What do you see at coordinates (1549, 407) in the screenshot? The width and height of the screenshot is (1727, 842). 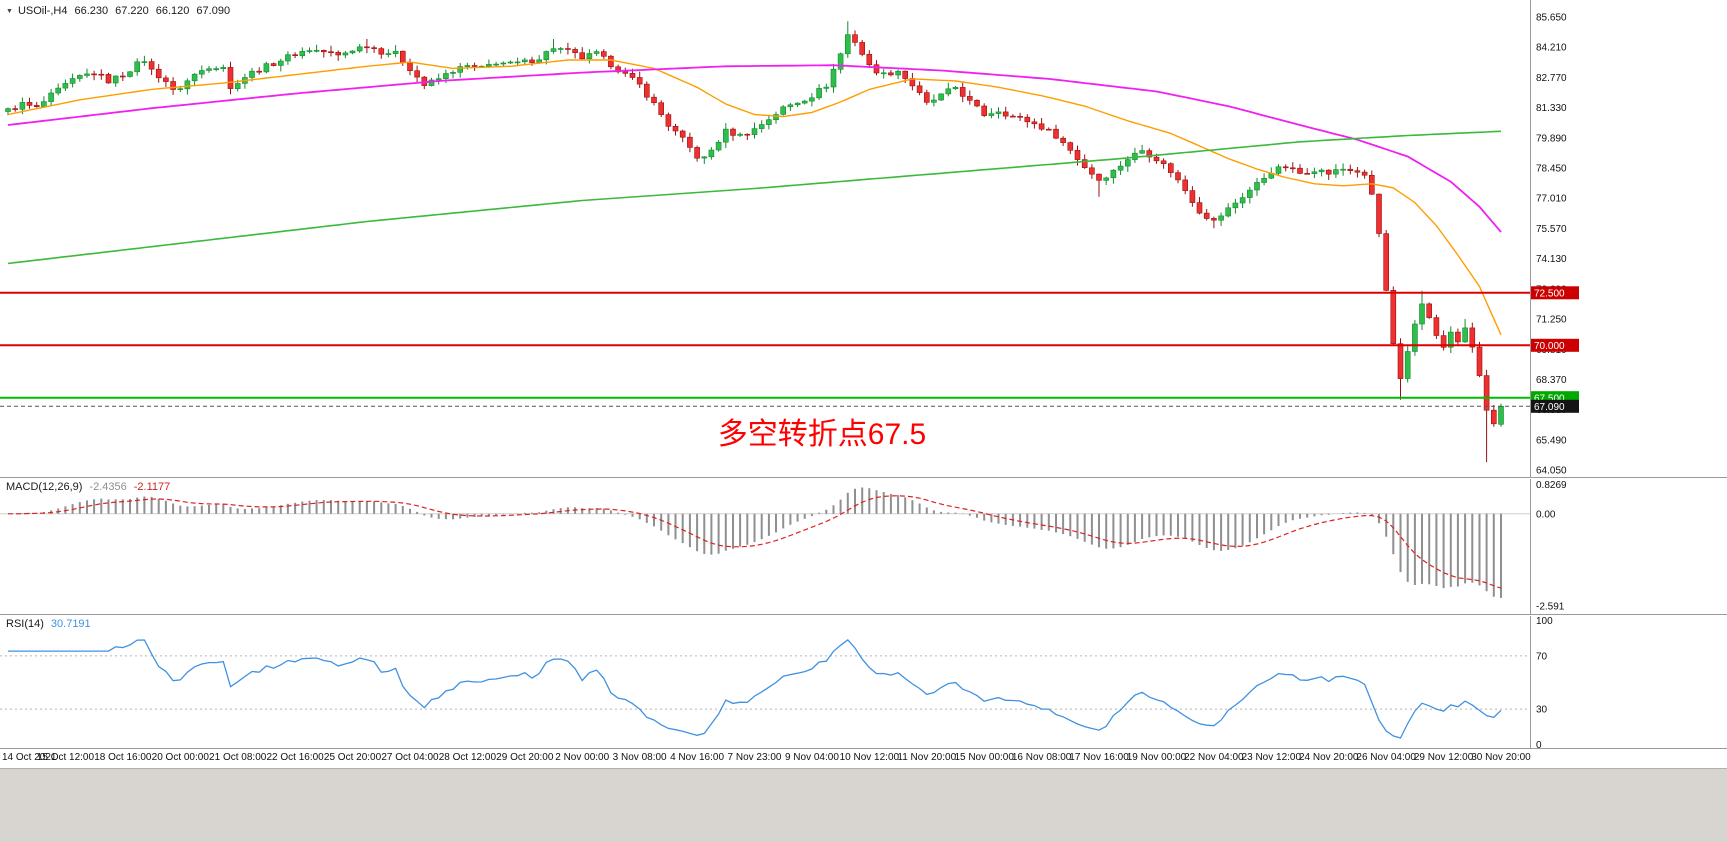 I see `svg-text: 67.090` at bounding box center [1549, 407].